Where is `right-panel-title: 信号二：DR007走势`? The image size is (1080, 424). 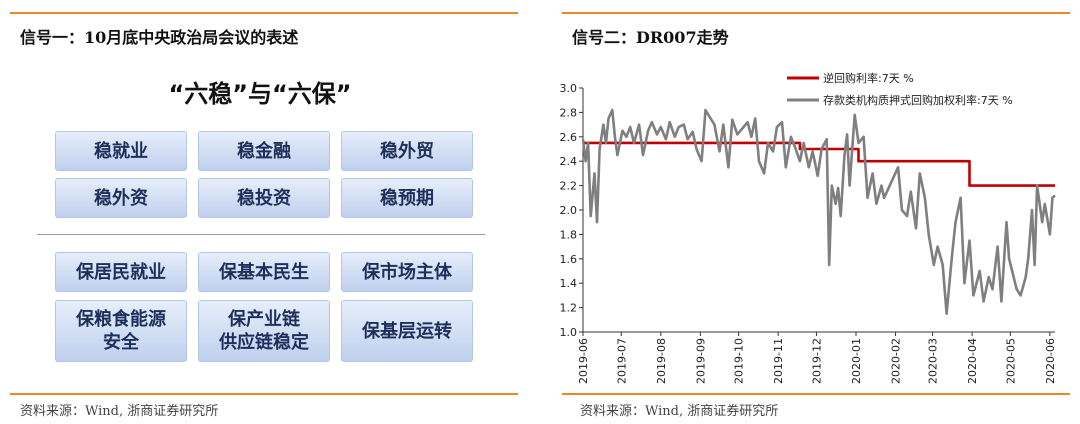 right-panel-title: 信号二：DR007走势 is located at coordinates (650, 37).